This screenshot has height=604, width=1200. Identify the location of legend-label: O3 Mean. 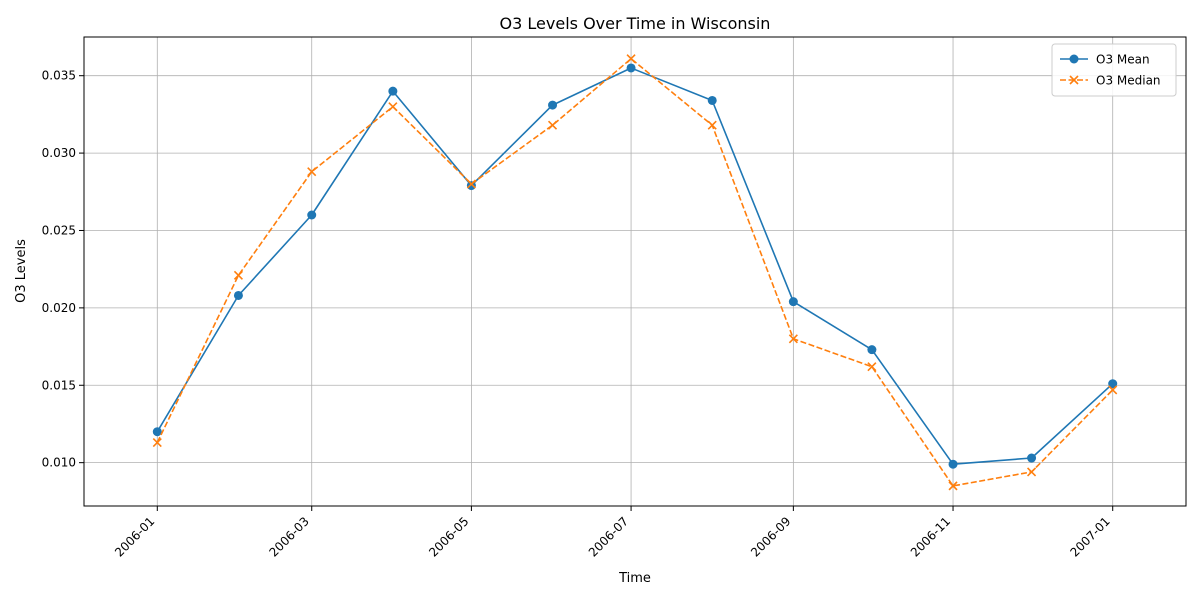
(1123, 60).